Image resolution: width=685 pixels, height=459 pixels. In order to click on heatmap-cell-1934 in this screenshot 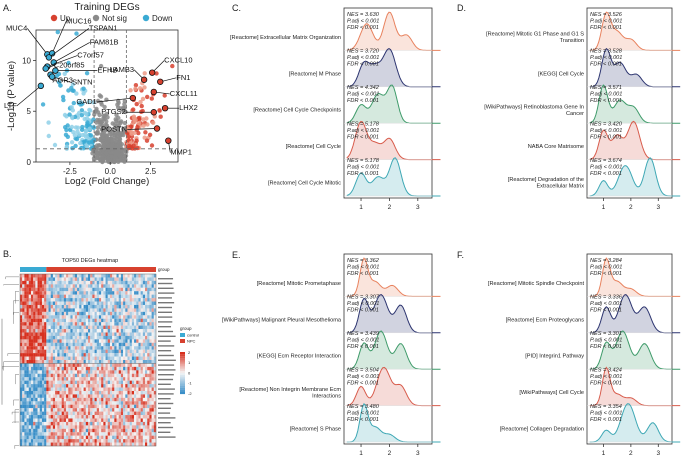, I will do `click(47, 382)`.